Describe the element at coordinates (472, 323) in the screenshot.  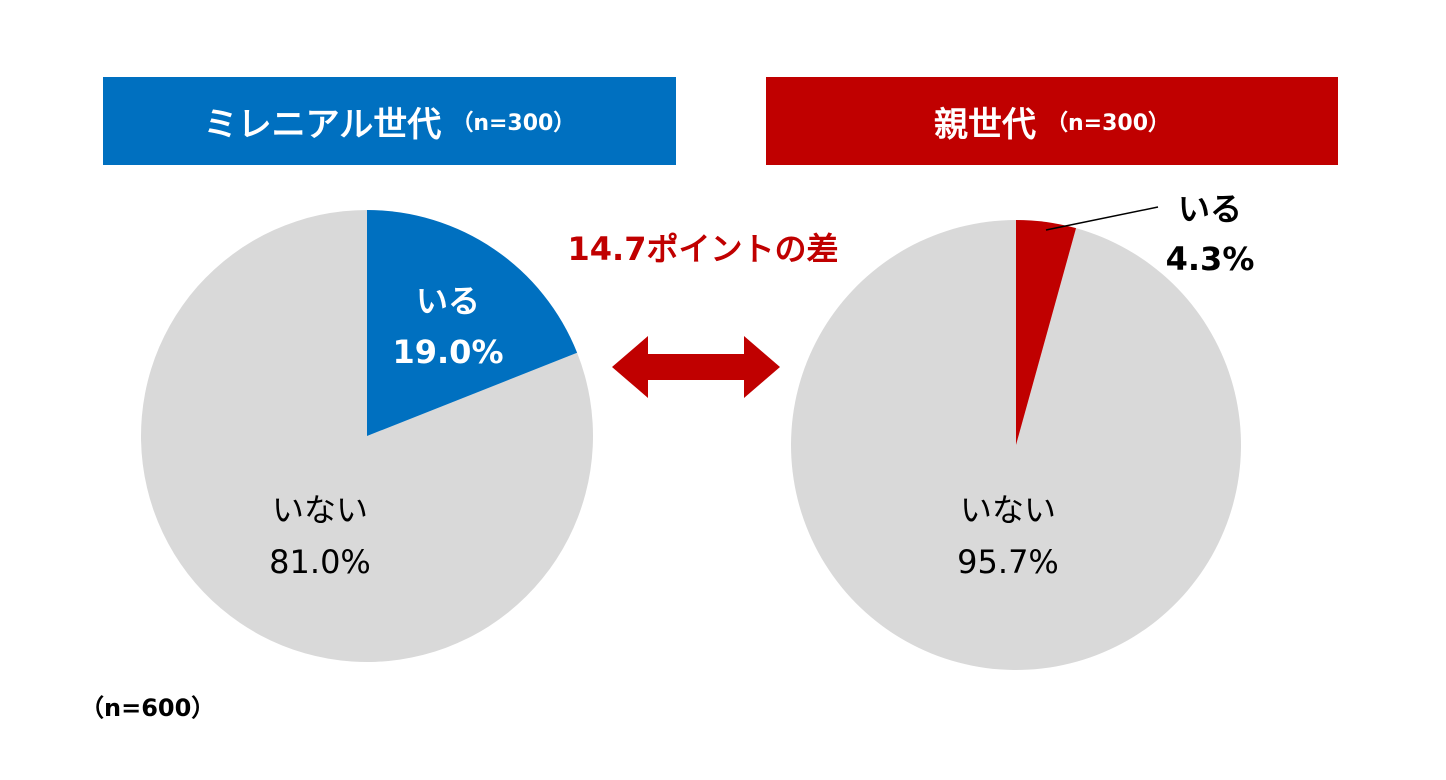
I see `millennial-slice-have` at that location.